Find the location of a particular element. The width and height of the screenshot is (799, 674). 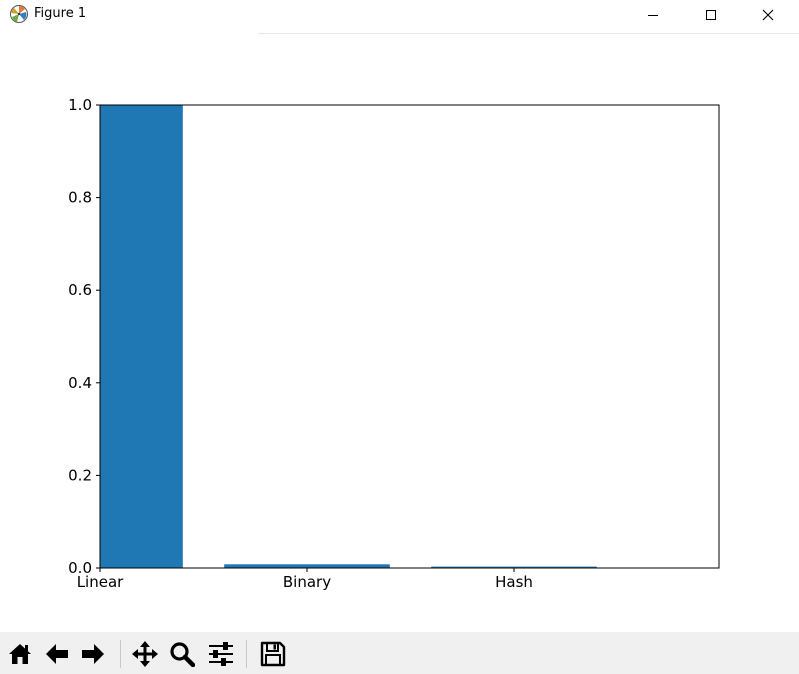

close-button is located at coordinates (768, 15).